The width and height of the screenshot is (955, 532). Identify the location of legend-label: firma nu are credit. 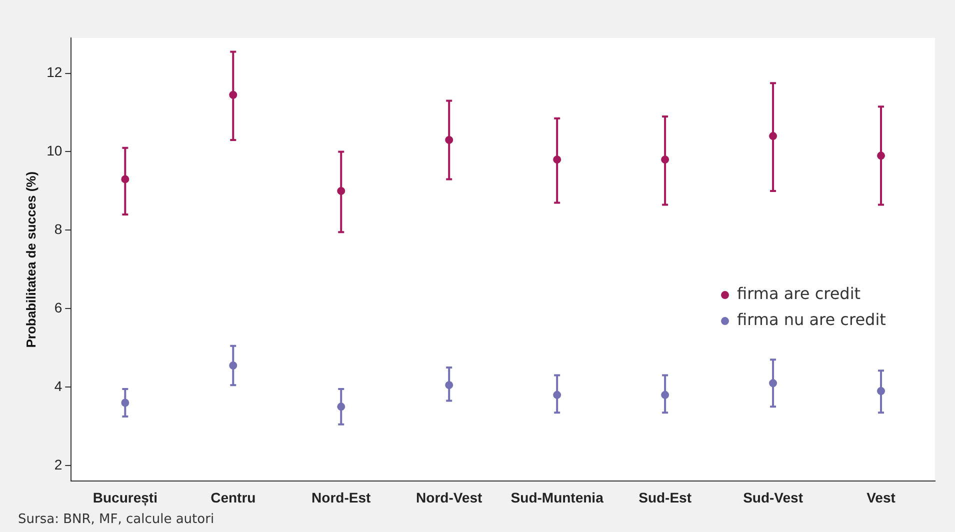
(811, 320).